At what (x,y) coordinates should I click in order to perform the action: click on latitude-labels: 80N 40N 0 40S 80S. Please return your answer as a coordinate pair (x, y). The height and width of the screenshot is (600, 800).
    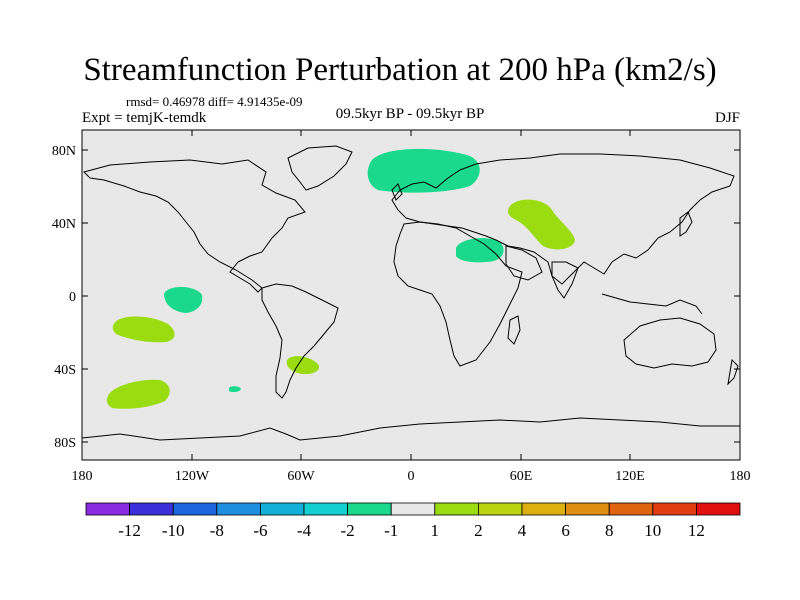
    Looking at the image, I should click on (64, 297).